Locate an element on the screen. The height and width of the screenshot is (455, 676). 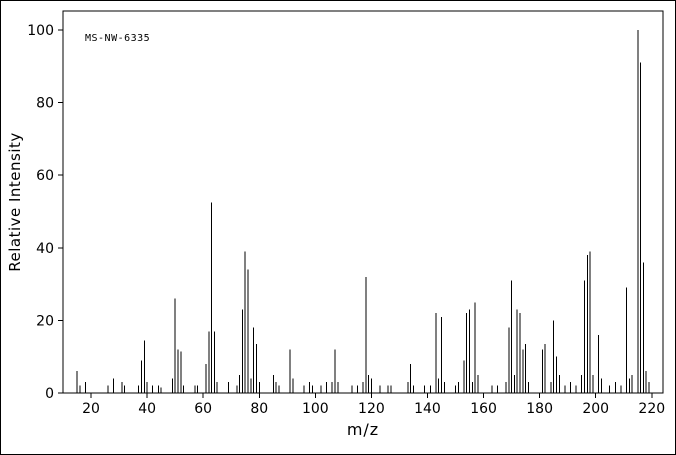
x-tick-label: 220 is located at coordinates (651, 409).